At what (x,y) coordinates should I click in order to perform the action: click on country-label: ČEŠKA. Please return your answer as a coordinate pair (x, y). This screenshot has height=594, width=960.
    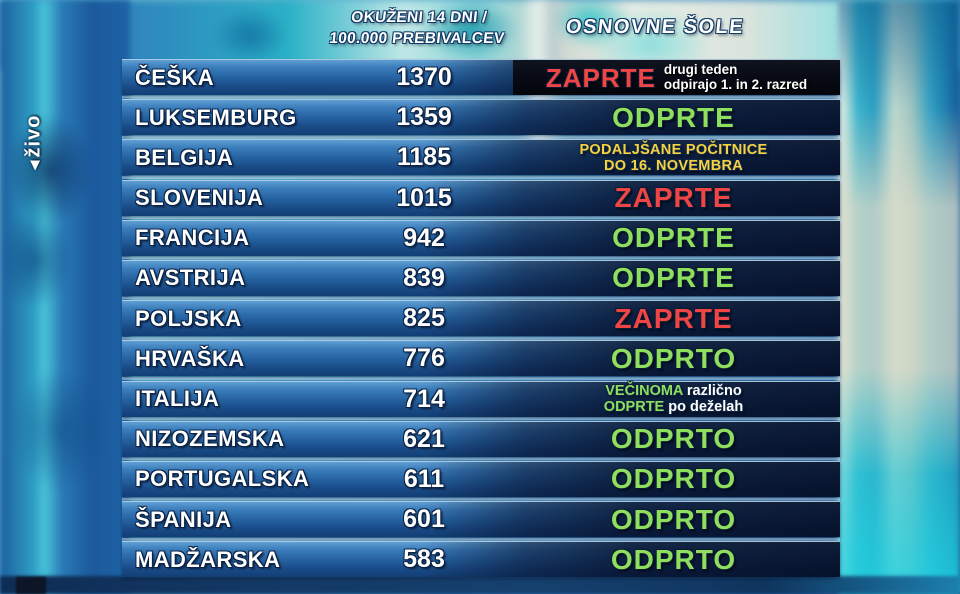
    Looking at the image, I should click on (175, 77).